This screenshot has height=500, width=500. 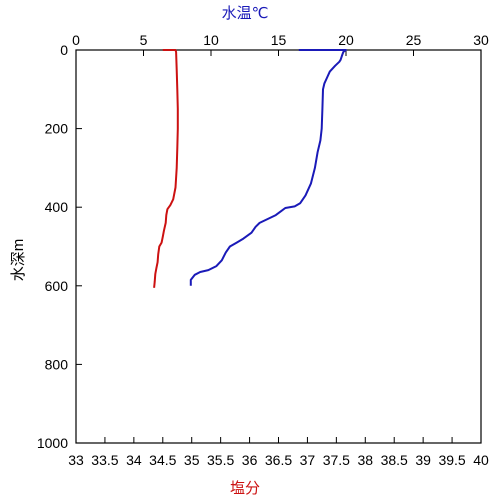 What do you see at coordinates (245, 488) in the screenshot?
I see `bottom-axis-title: 塩分` at bounding box center [245, 488].